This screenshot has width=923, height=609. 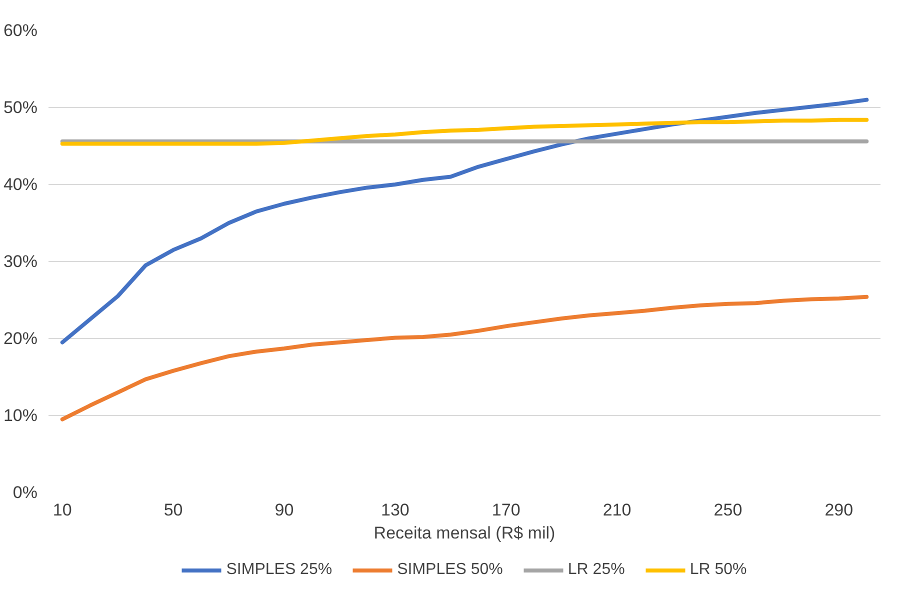 I want to click on legend-label: SIMPLES 50%, so click(x=450, y=570).